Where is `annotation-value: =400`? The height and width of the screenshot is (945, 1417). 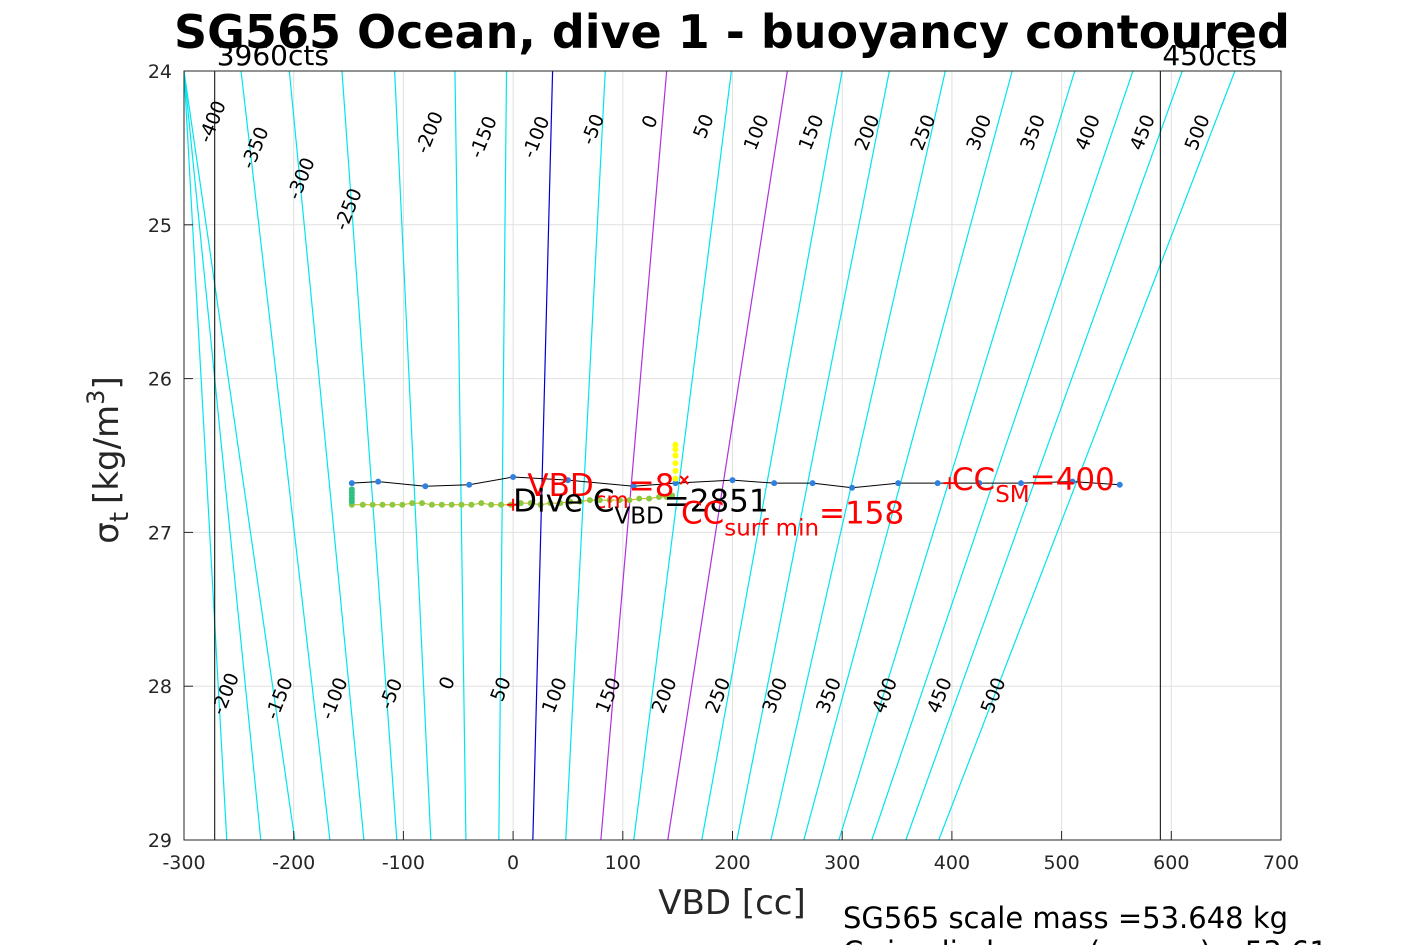
annotation-value: =400 is located at coordinates (1072, 480).